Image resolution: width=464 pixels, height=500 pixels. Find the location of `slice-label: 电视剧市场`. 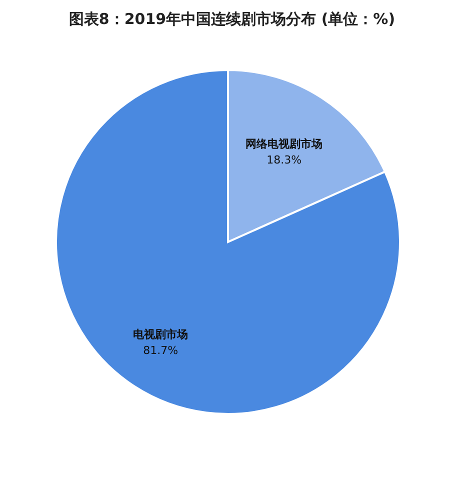

slice-label: 电视剧市场 is located at coordinates (160, 334).